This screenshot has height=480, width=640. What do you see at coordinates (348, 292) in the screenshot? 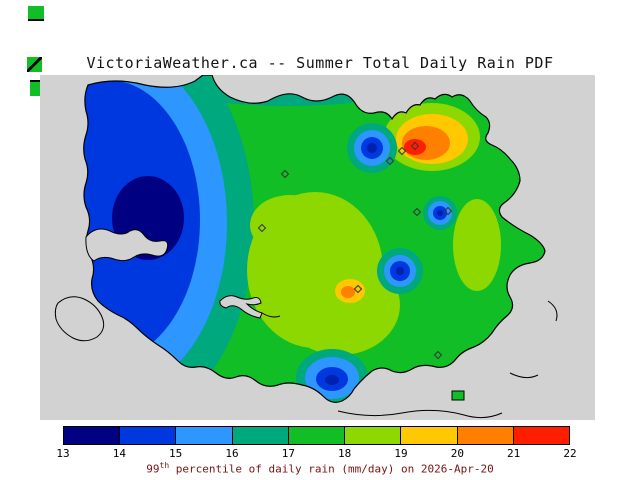
I see `contour-orange-central` at bounding box center [348, 292].